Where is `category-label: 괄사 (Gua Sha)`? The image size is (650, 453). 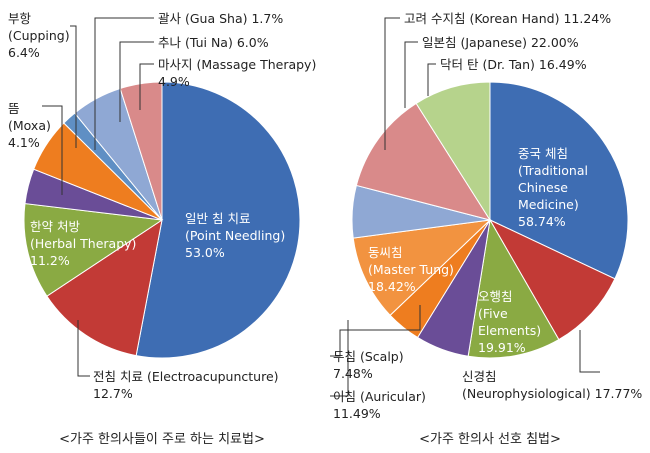 category-label: 괄사 (Gua Sha) is located at coordinates (203, 18).